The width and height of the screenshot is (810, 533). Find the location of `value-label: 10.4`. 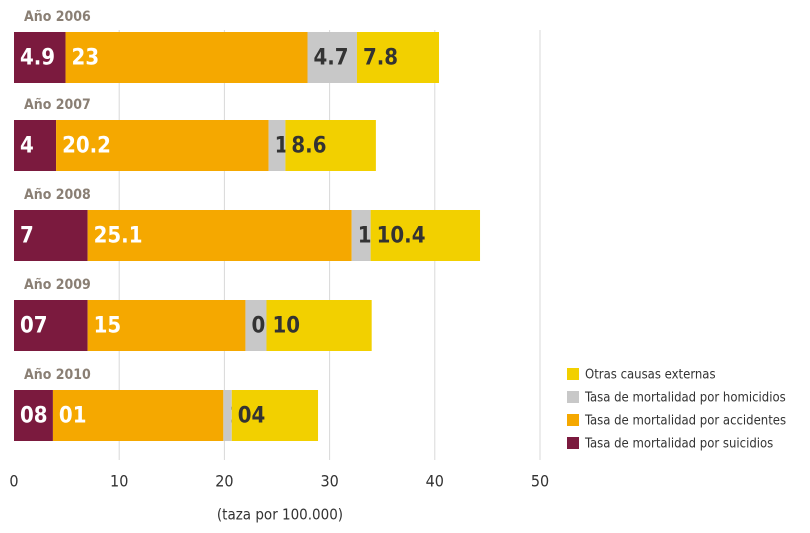

value-label: 10.4 is located at coordinates (401, 236).